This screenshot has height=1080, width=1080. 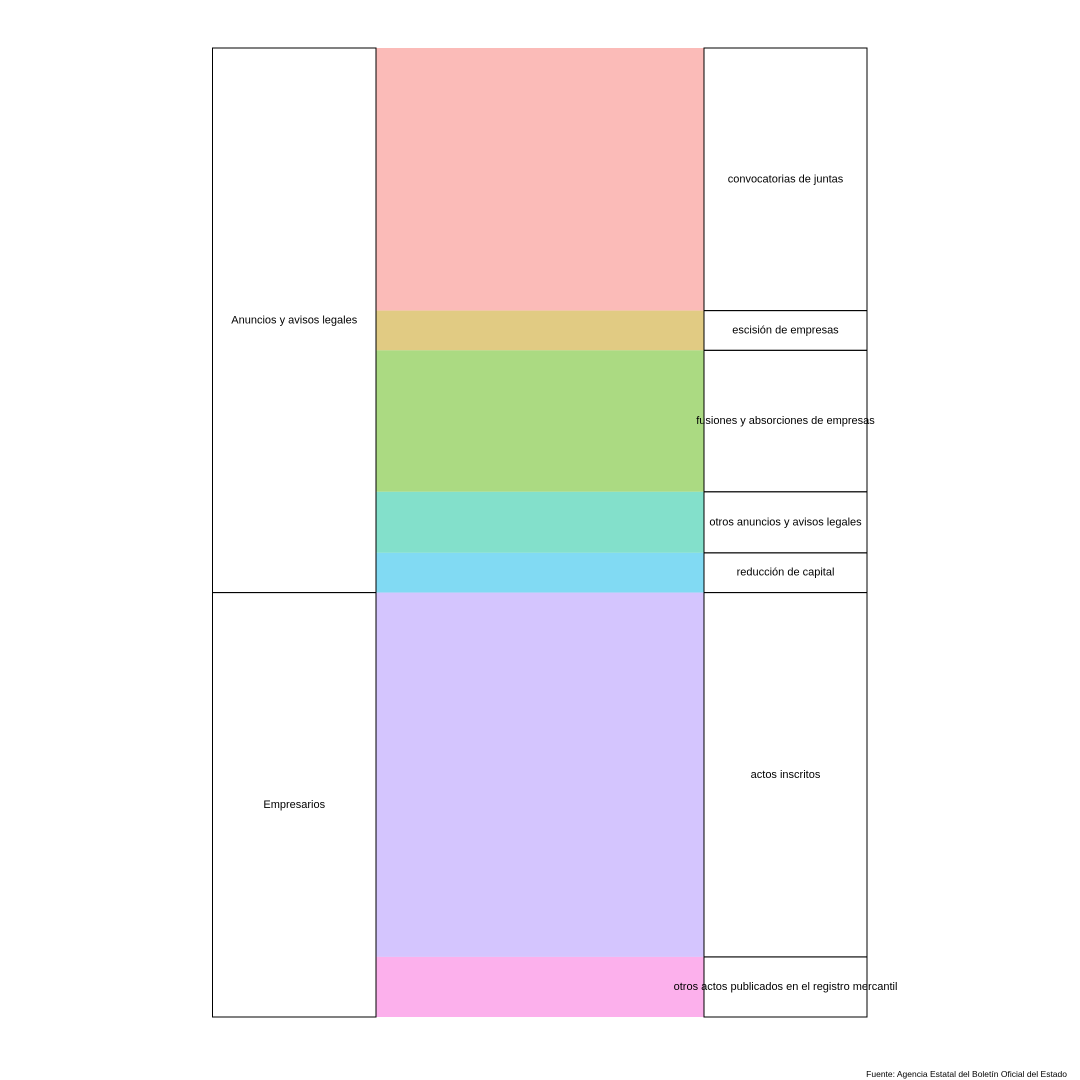 What do you see at coordinates (540, 572) in the screenshot?
I see `flow-reduccion-de-capital` at bounding box center [540, 572].